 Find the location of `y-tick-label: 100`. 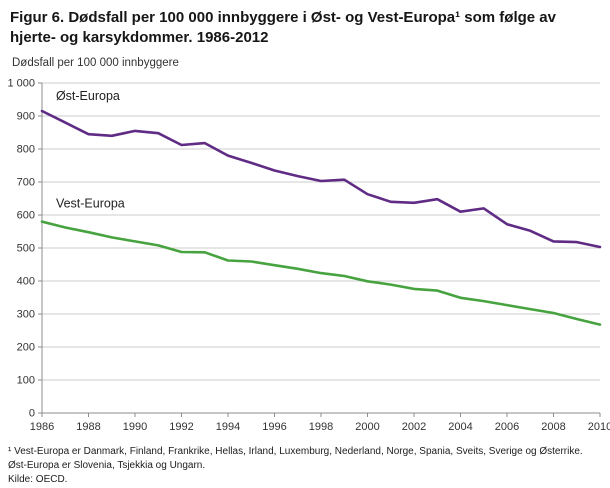

y-tick-label: 100 is located at coordinates (26, 381).